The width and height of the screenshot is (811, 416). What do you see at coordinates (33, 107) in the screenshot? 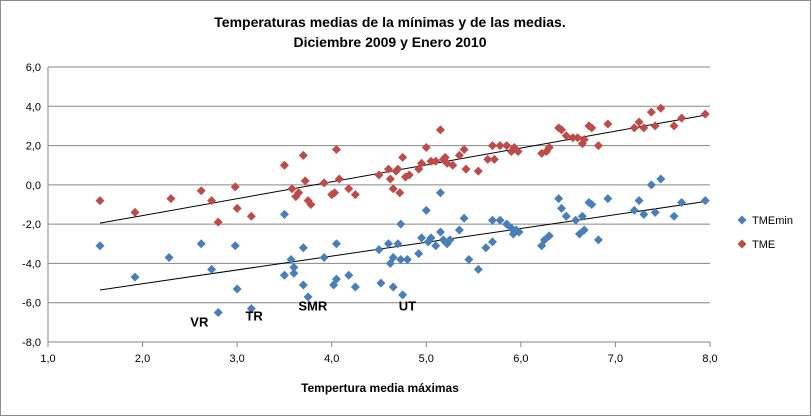
I see `y-tick-label: 4,0` at bounding box center [33, 107].